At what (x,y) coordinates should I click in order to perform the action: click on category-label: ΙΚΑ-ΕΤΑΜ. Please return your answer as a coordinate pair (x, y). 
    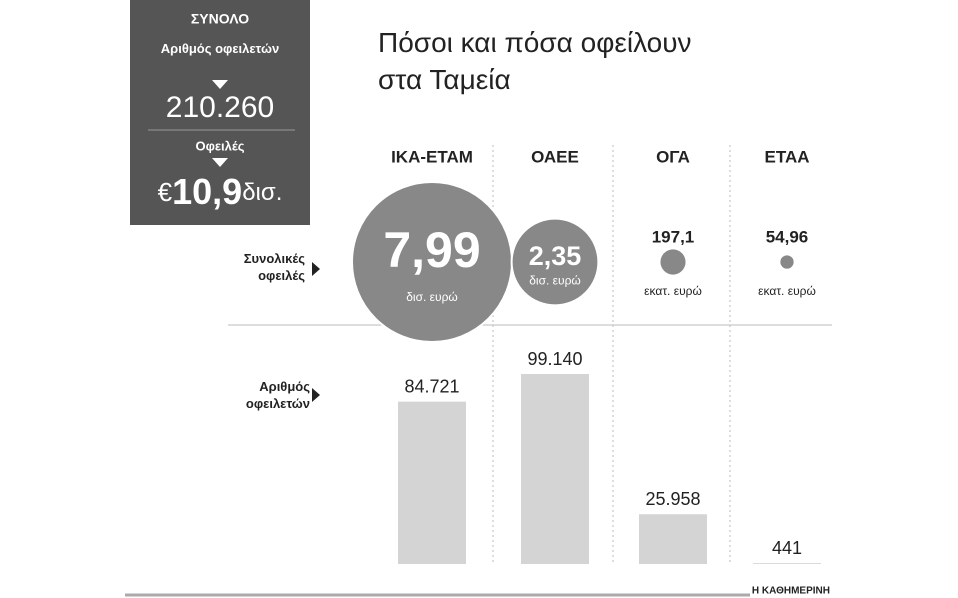
    Looking at the image, I should click on (432, 156).